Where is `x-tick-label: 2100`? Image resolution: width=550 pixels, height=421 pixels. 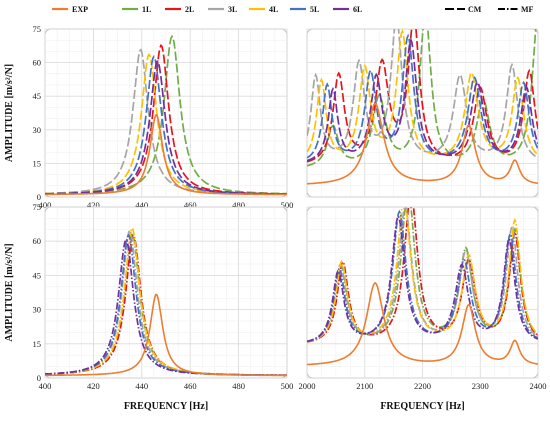
x-tick-label: 2100 is located at coordinates (364, 386).